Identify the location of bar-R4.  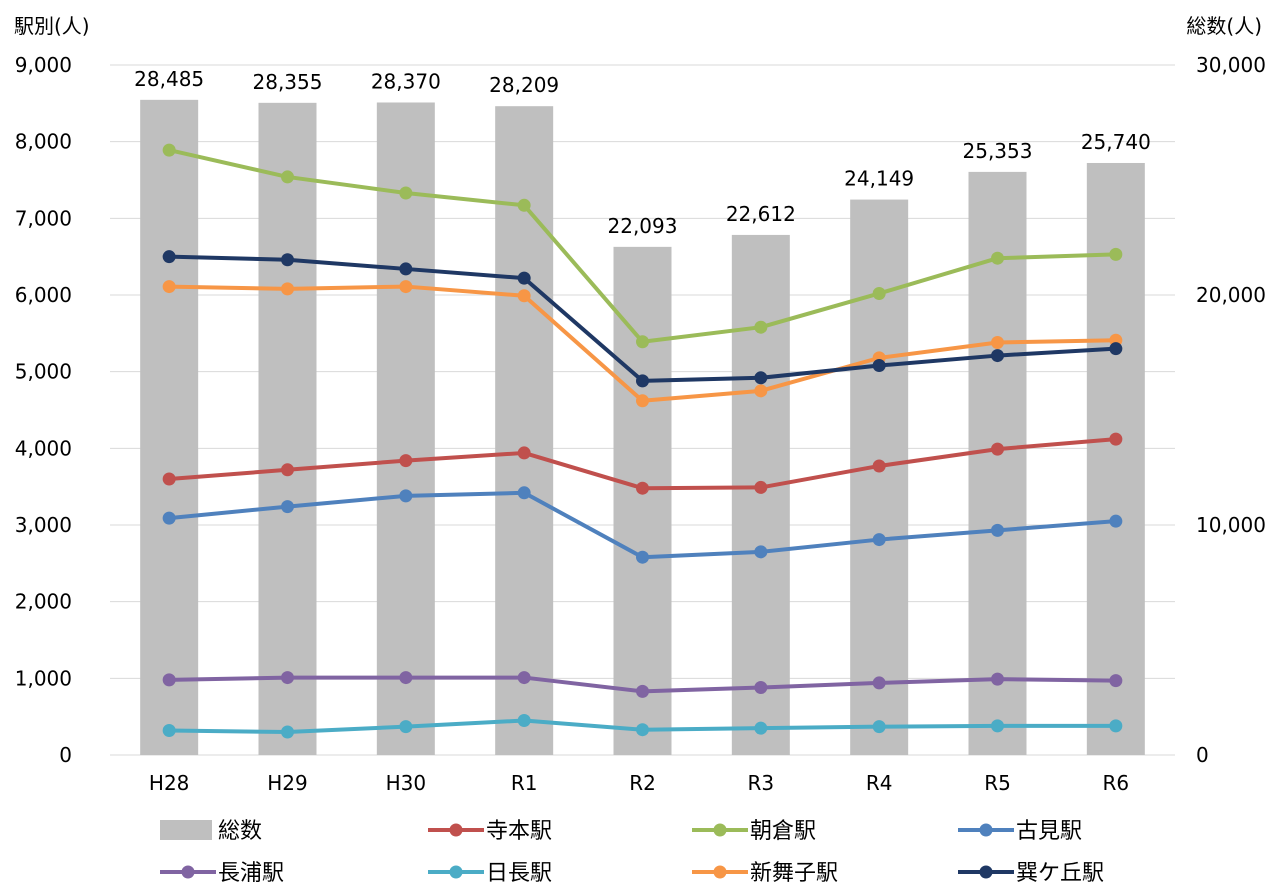
(879, 477).